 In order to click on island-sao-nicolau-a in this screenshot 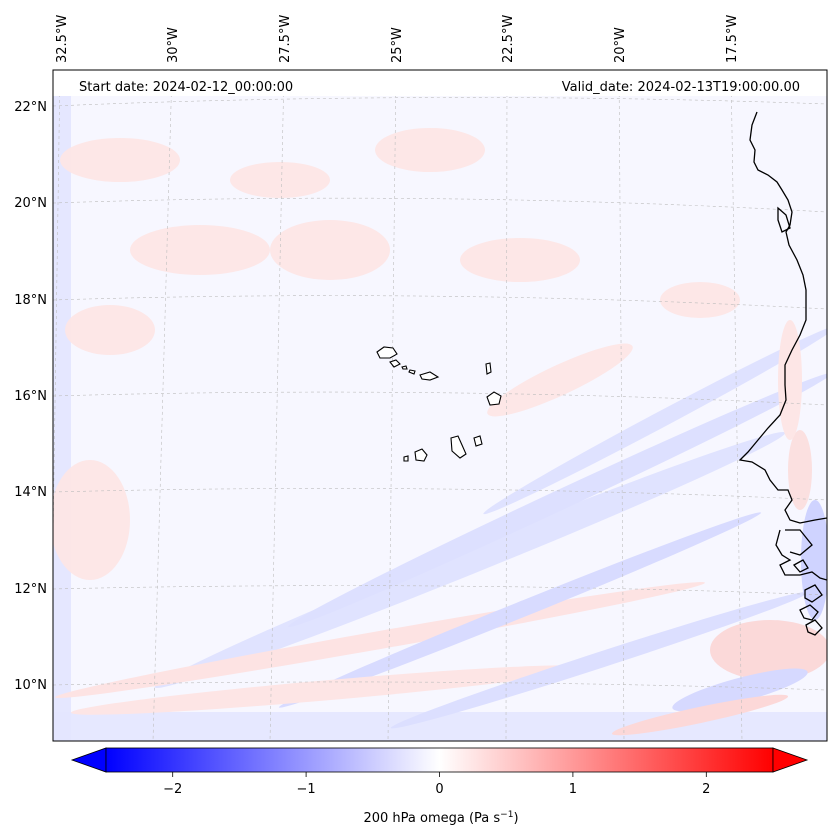, I will do `click(412, 372)`.